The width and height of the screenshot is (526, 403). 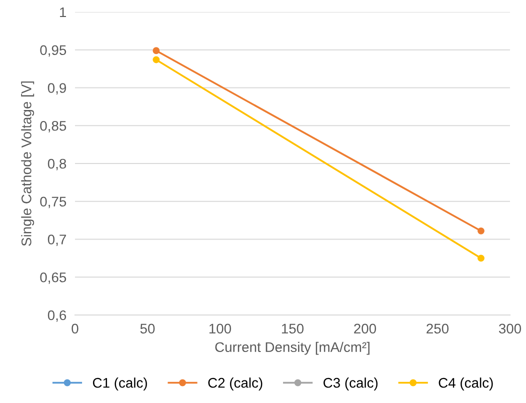 What do you see at coordinates (53, 51) in the screenshot?
I see `y-tick-label: 0,95` at bounding box center [53, 51].